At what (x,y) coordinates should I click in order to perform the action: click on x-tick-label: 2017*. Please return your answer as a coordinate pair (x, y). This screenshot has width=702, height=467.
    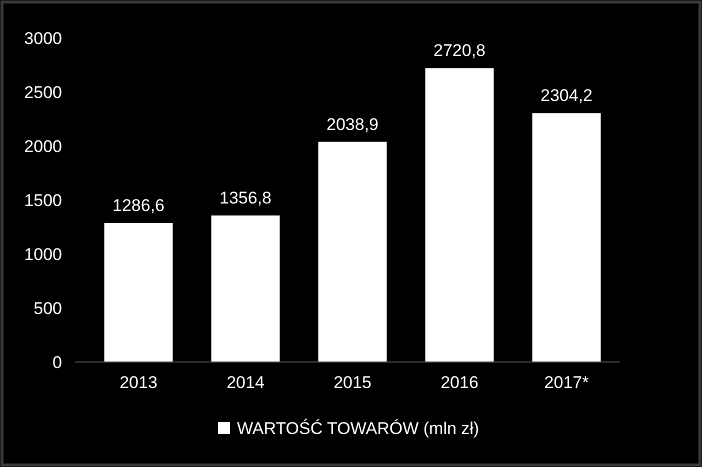
    Looking at the image, I should click on (567, 382).